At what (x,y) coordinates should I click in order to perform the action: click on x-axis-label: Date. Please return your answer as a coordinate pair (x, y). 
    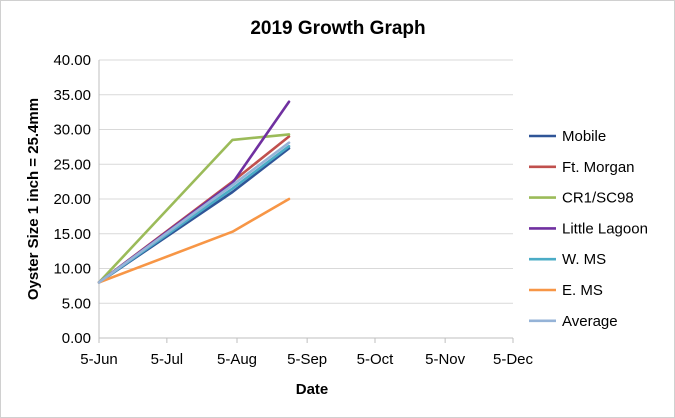
    Looking at the image, I should click on (312, 389).